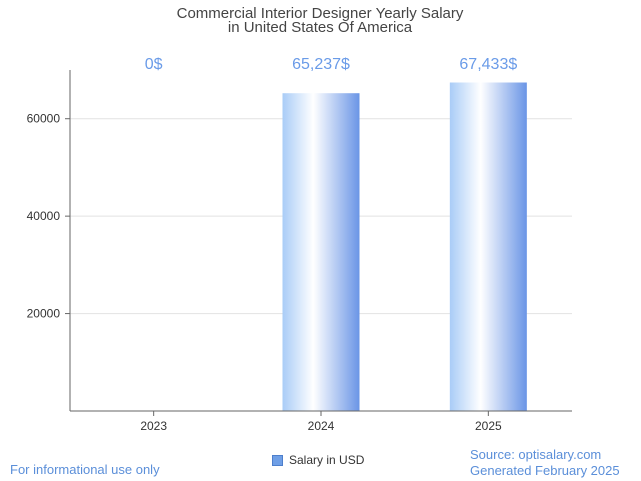 The width and height of the screenshot is (641, 481). I want to click on y-tick-label: 20000, so click(44, 314).